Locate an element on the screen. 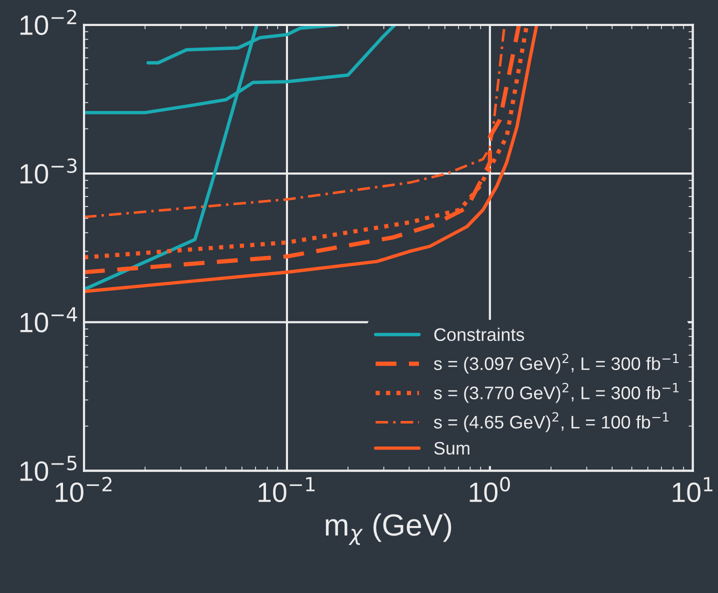 This screenshot has height=593, width=718. x-axis-title: m$_{χ}$ (GeV) is located at coordinates (389, 529).